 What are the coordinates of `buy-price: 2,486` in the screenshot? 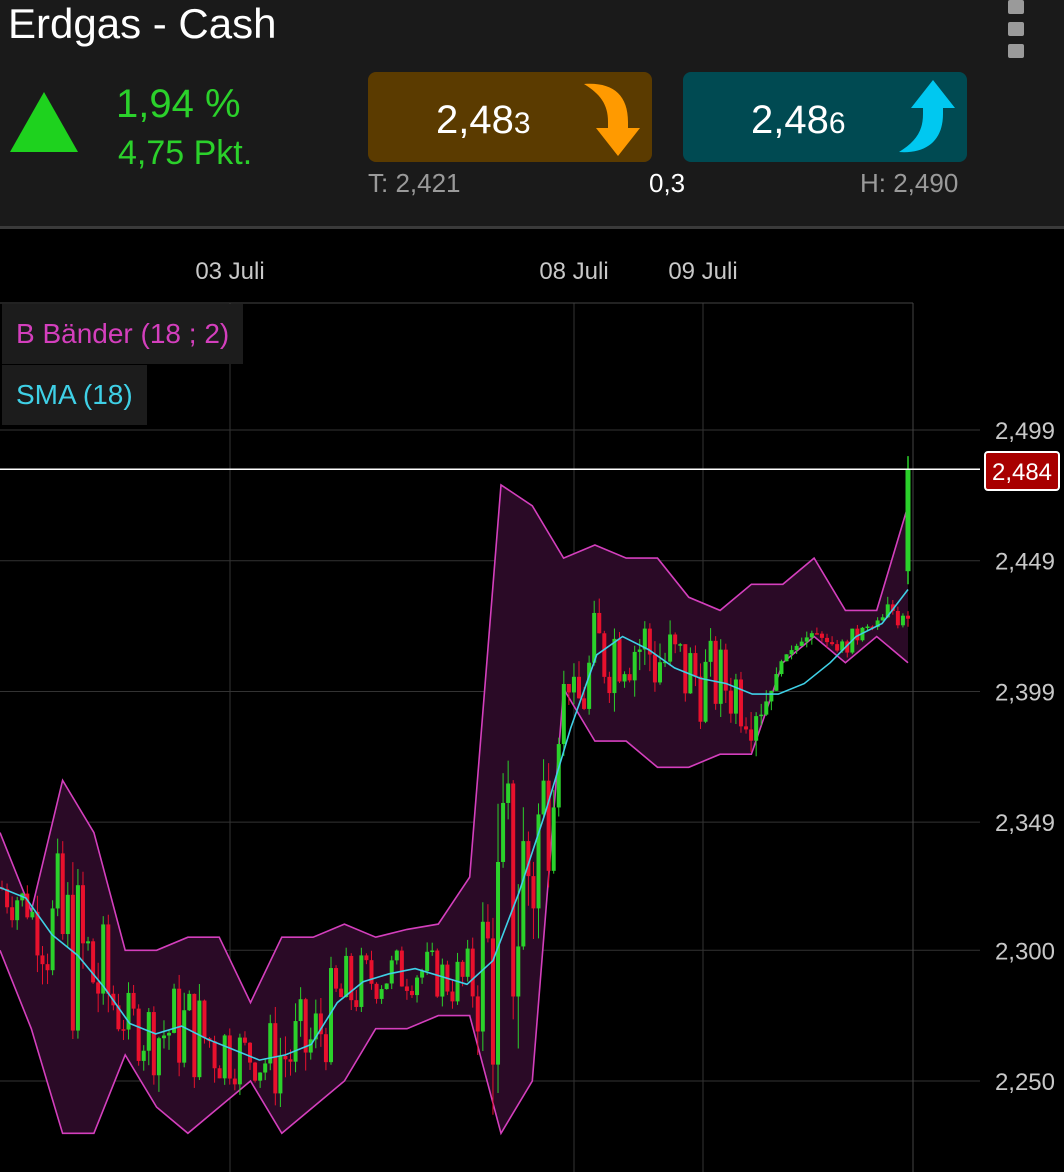 It's located at (798, 120).